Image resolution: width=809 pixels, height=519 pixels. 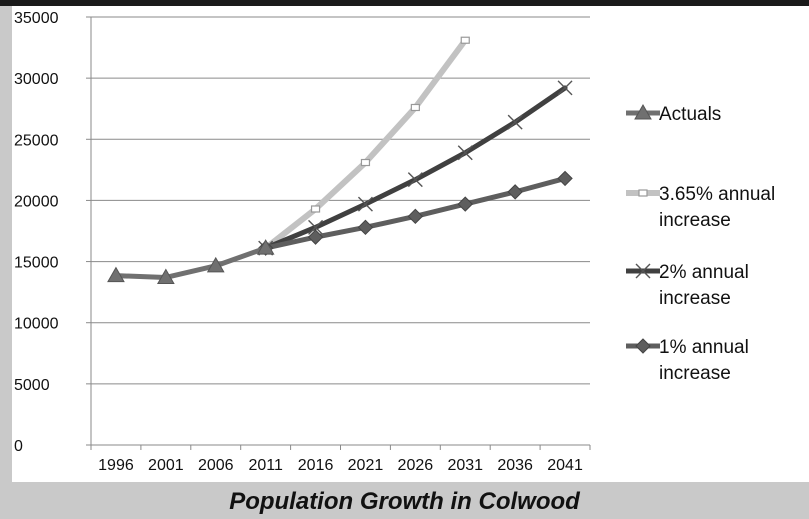 What do you see at coordinates (717, 194) in the screenshot?
I see `legend-label: 3.65% annual` at bounding box center [717, 194].